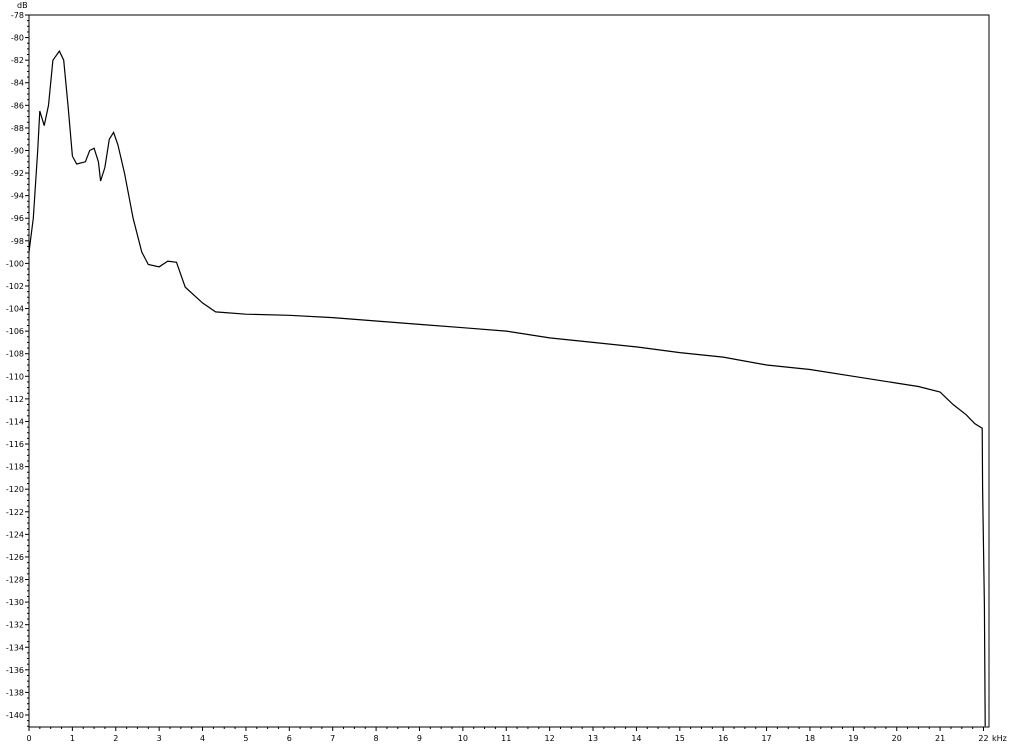 This screenshot has width=1024, height=745. Describe the element at coordinates (15, 670) in the screenshot. I see `y-tick-label: -136` at that location.